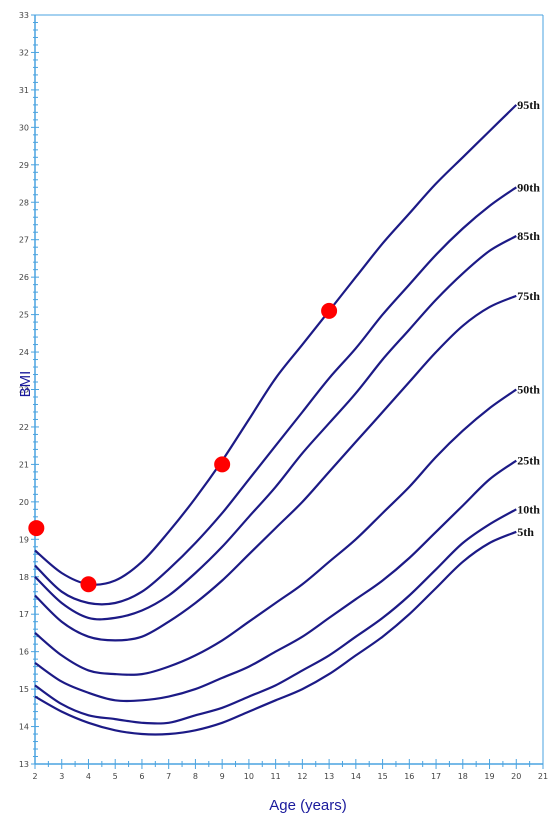 This screenshot has width=549, height=817. Describe the element at coordinates (24, 464) in the screenshot. I see `y-tick-label: 21` at that location.